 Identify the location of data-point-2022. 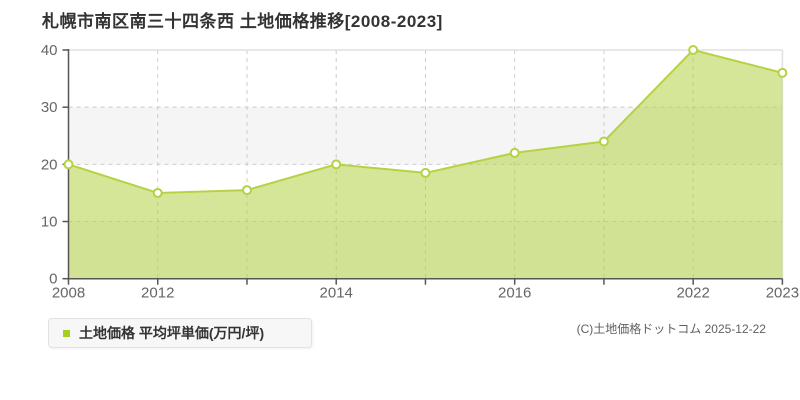
(693, 50).